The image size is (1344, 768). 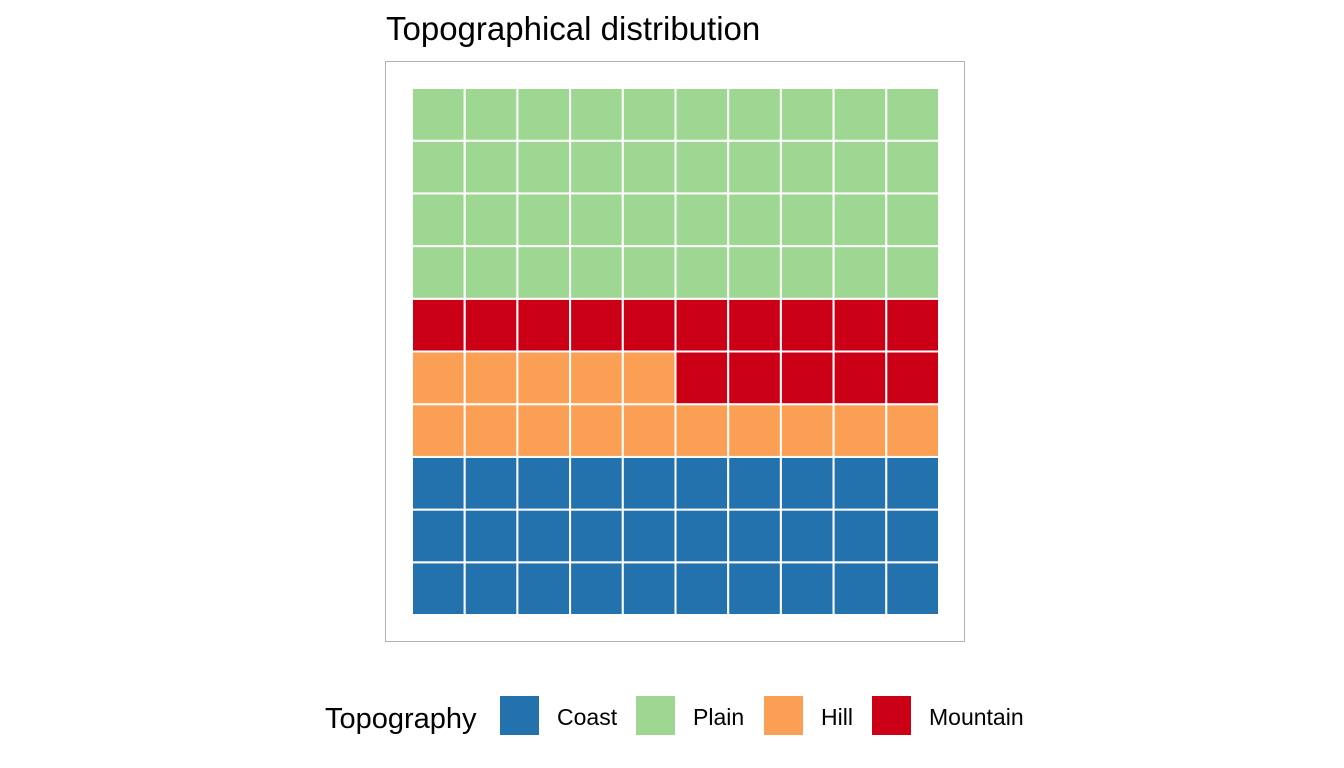 I want to click on legend: Topography Coast Plain Hill Mountain, so click(x=674, y=715).